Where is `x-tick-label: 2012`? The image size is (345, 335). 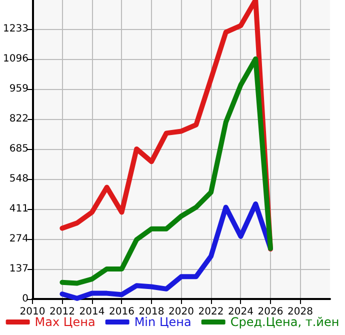 x-tick-label: 2012 is located at coordinates (62, 312).